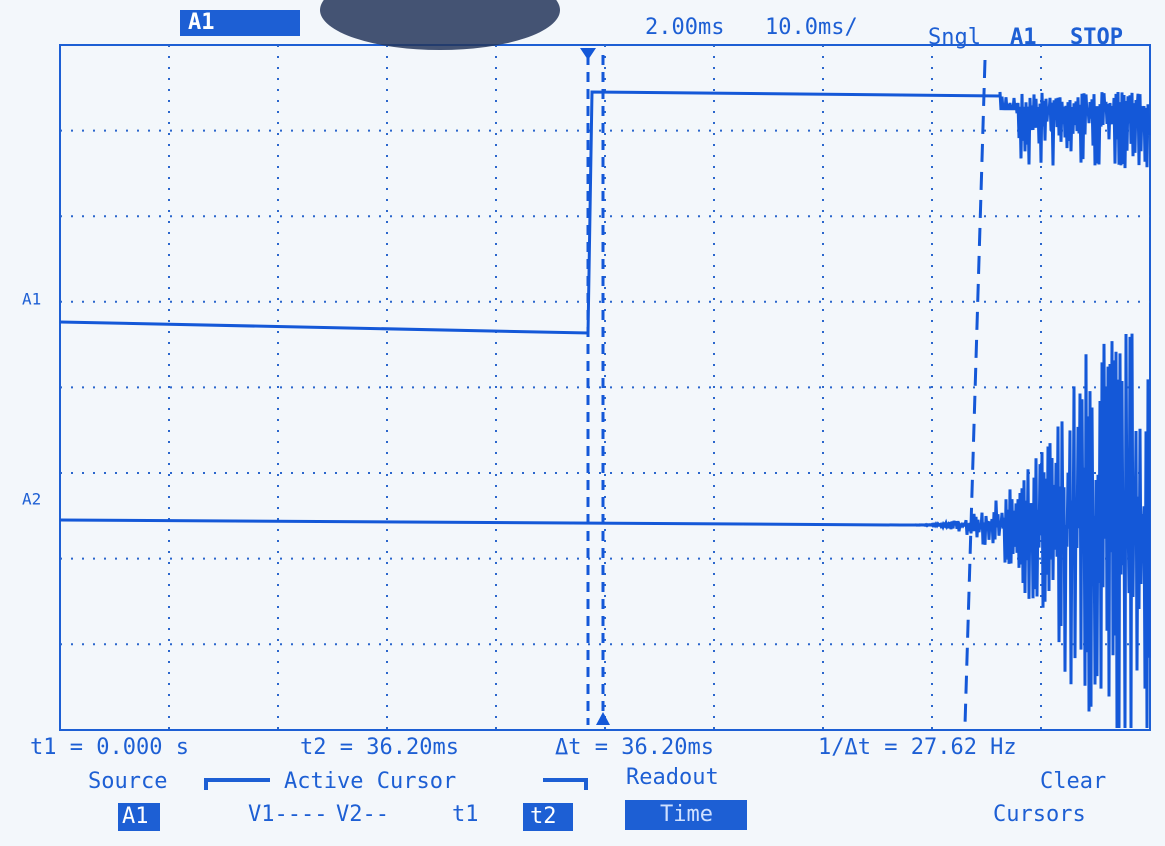 The height and width of the screenshot is (846, 1165). Describe the element at coordinates (1073, 781) in the screenshot. I see `menu-clear: Clear` at that location.